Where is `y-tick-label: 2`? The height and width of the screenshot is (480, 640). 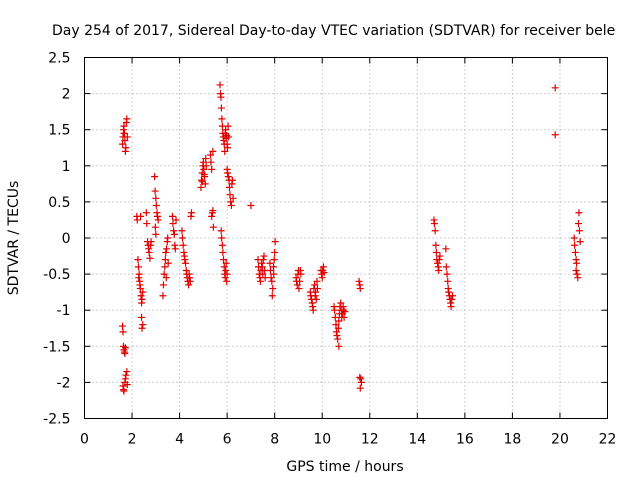
y-tick-label: 2 is located at coordinates (66, 95).